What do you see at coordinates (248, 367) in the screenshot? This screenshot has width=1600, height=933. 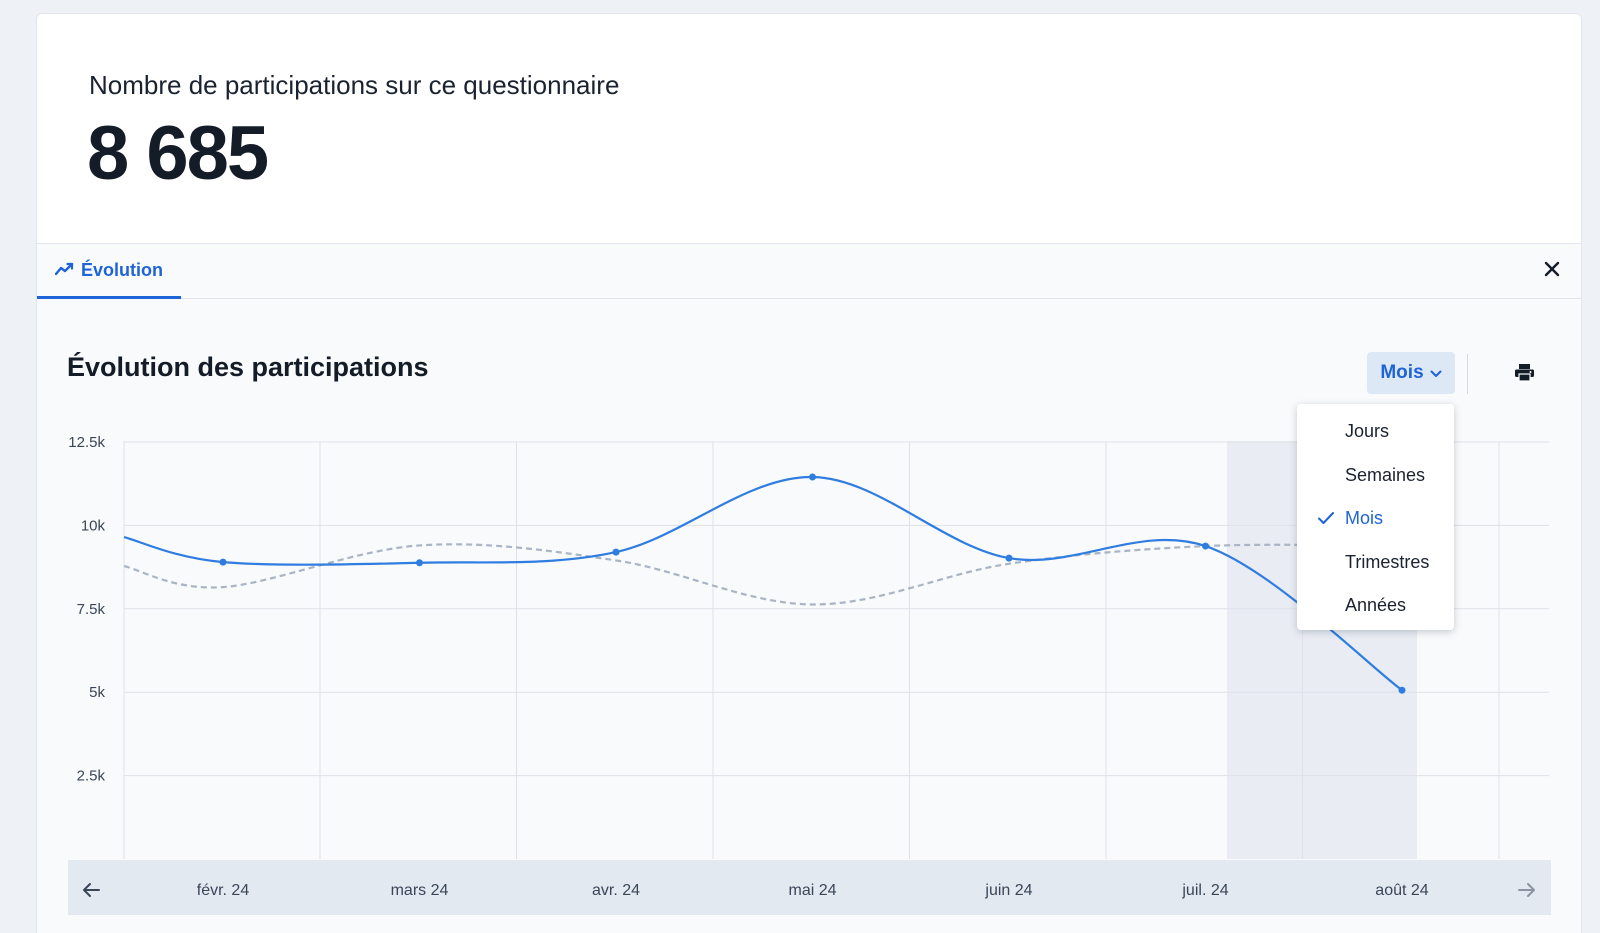 I see `chart-title: Évolution des participations` at bounding box center [248, 367].